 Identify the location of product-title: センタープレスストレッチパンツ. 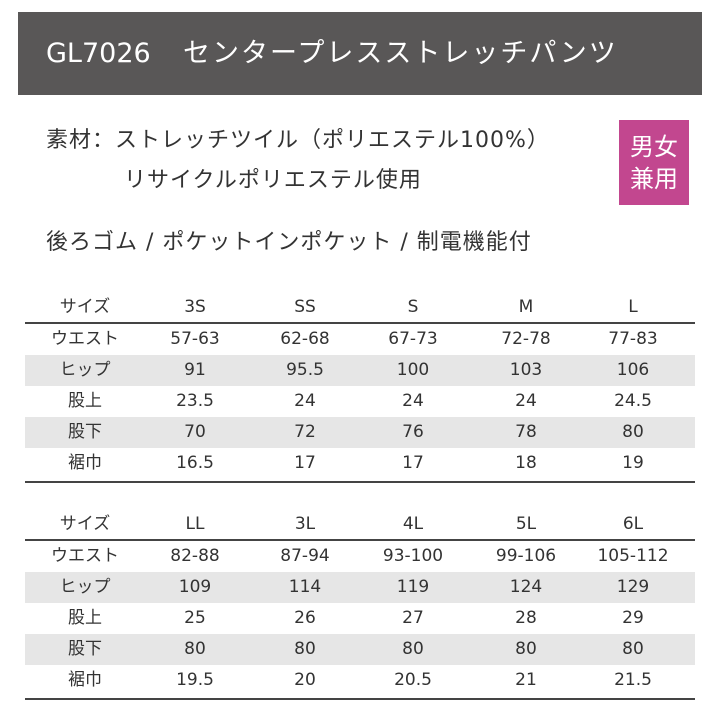
(400, 53).